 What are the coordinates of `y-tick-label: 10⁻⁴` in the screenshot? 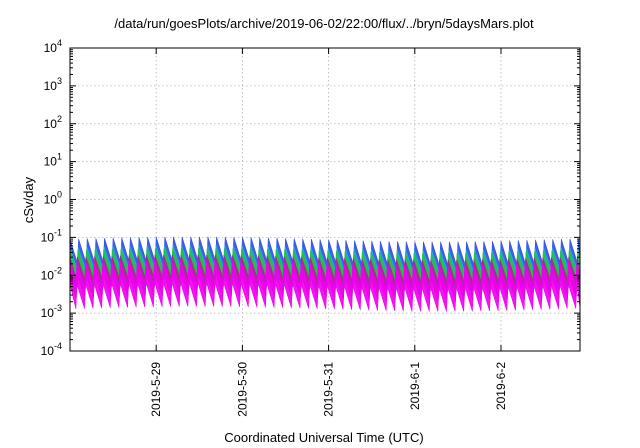 It's located at (51, 349).